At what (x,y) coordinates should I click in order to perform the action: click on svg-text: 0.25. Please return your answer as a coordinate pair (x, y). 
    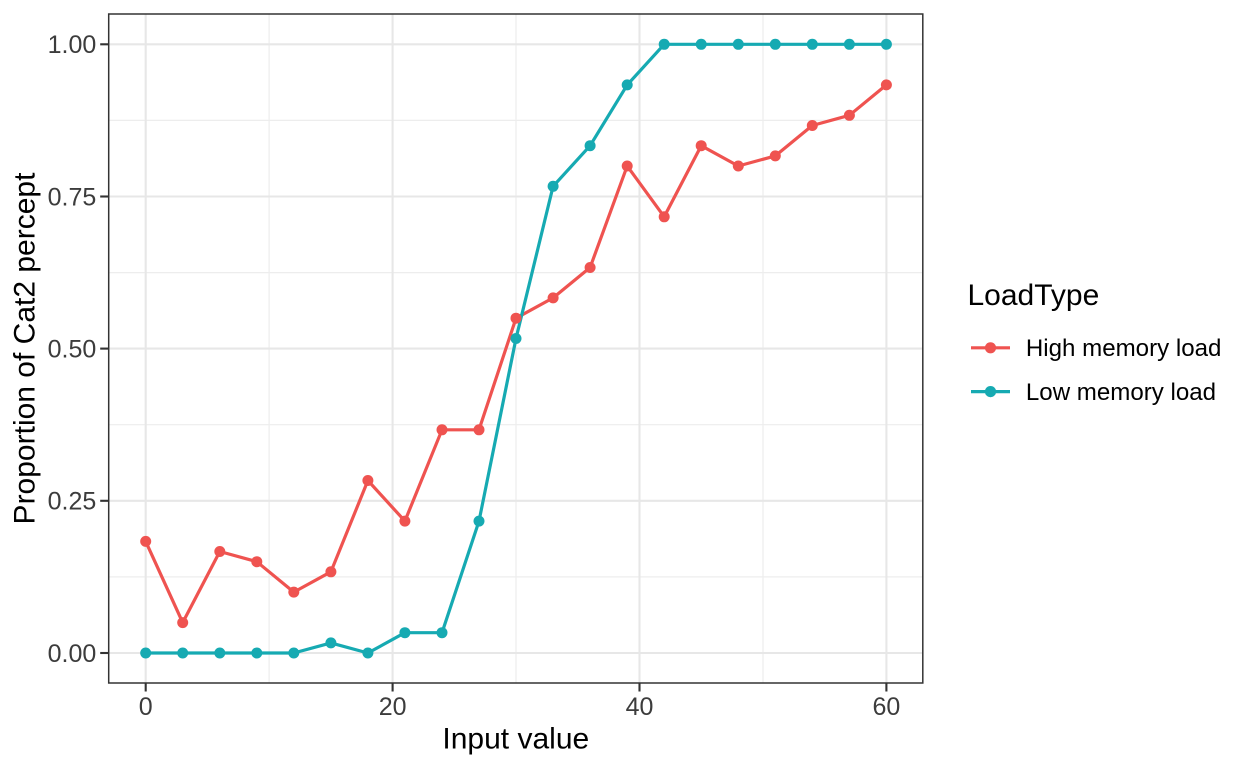
    Looking at the image, I should click on (72, 502).